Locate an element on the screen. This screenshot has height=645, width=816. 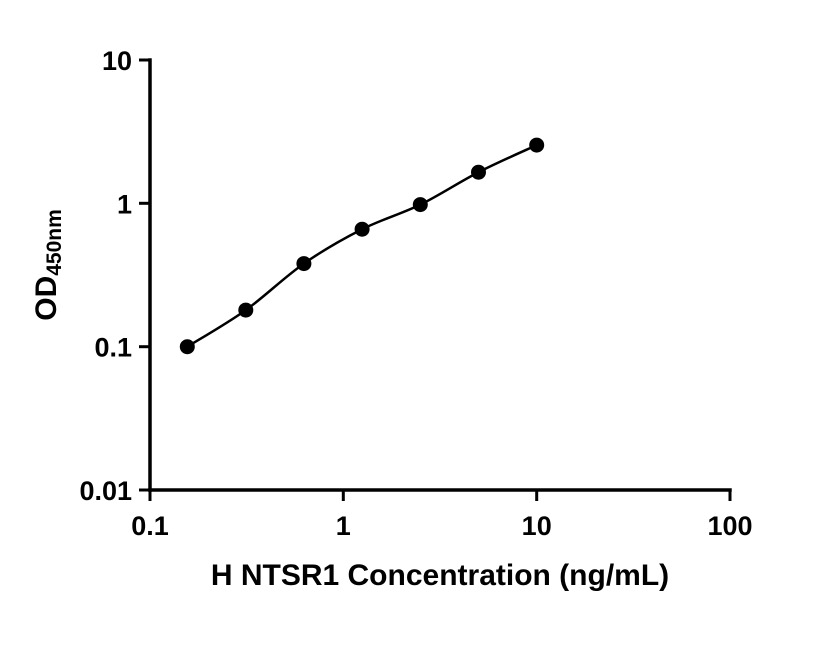
y-tick-label: 0.01 is located at coordinates (105, 491).